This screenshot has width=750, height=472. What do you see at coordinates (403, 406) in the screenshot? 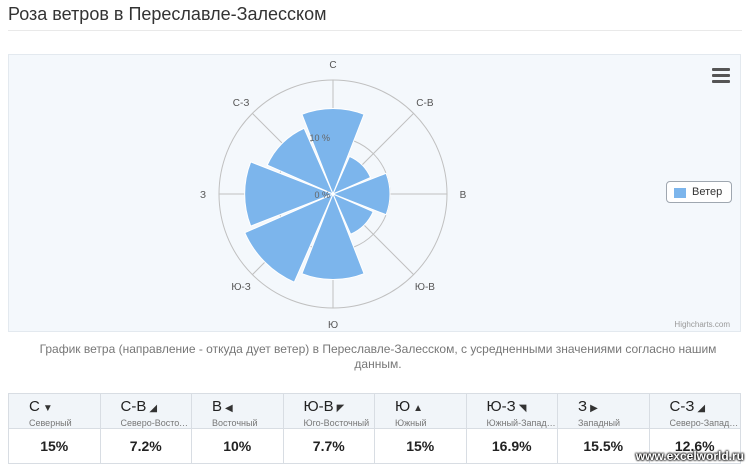
I see `direction-code: Ю` at bounding box center [403, 406].